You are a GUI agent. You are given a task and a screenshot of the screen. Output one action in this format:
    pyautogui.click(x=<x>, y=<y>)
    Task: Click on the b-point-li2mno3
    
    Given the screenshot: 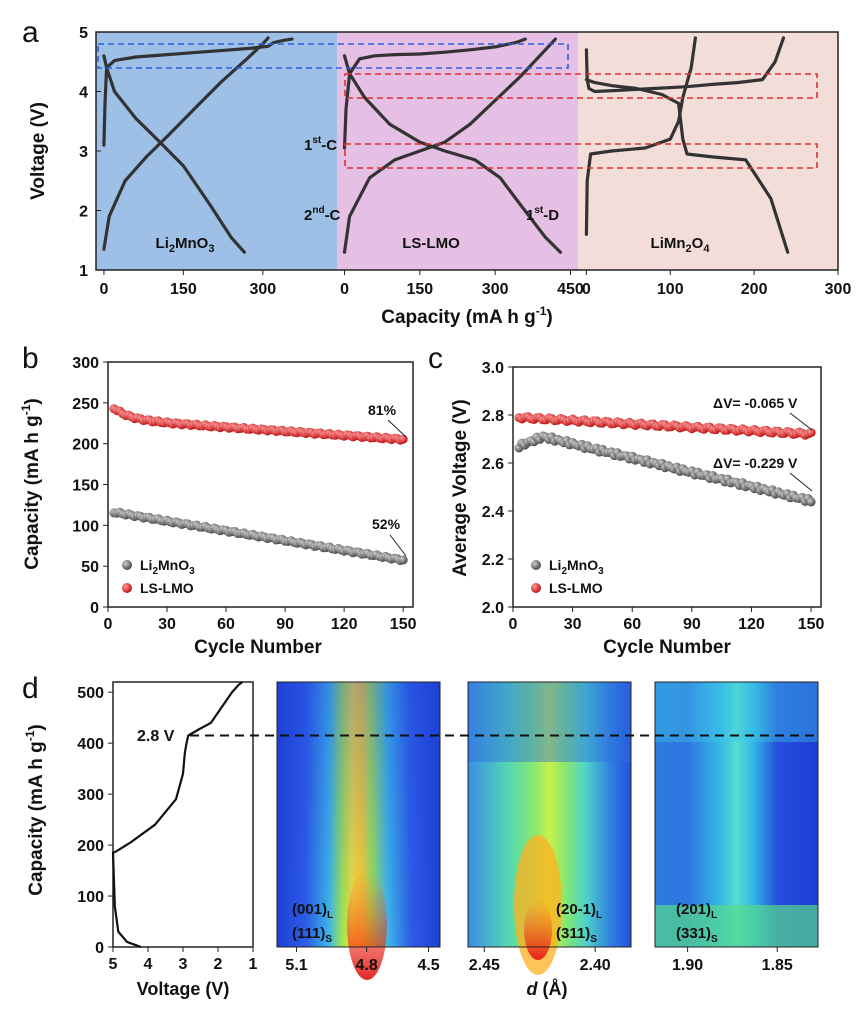 What is the action you would take?
    pyautogui.click(x=403, y=560)
    